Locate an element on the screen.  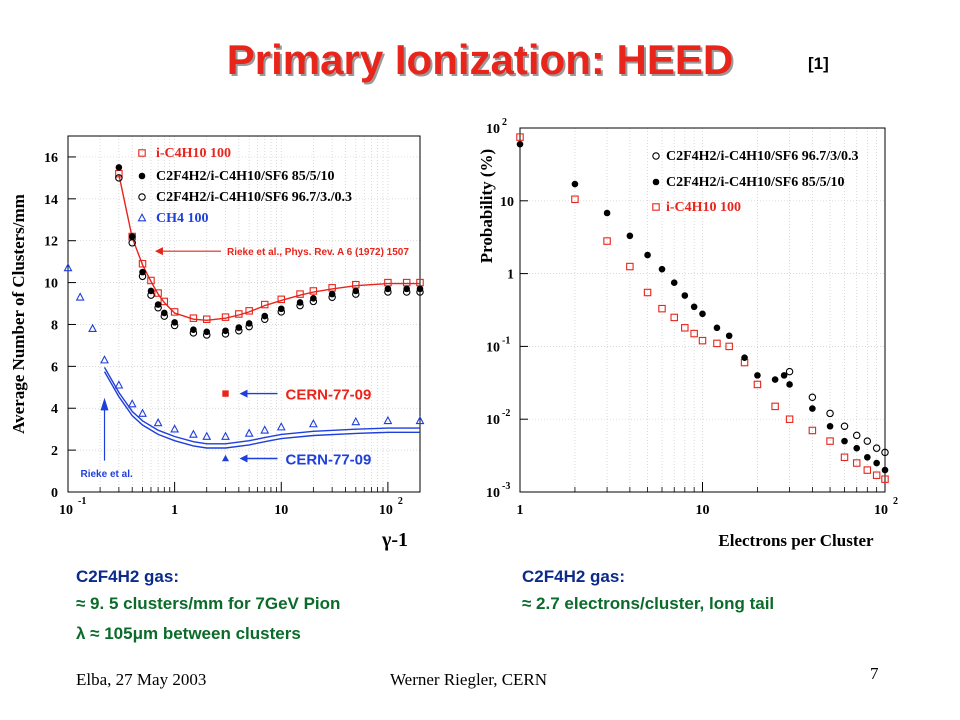
y-tick-label: 10 is located at coordinates (493, 129).